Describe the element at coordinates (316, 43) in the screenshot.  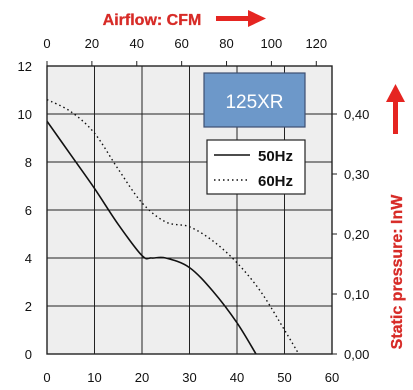
I see `x-top-tick-label: 120` at that location.